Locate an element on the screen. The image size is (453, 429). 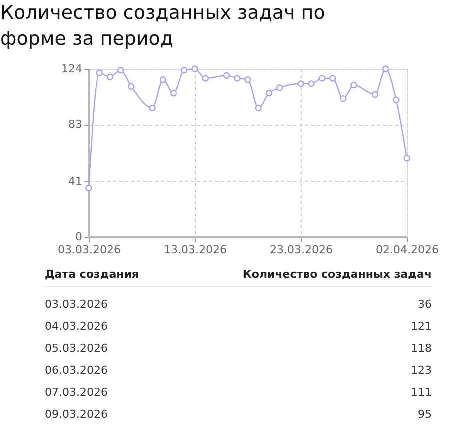
y-tick-label: 0 is located at coordinates (79, 237).